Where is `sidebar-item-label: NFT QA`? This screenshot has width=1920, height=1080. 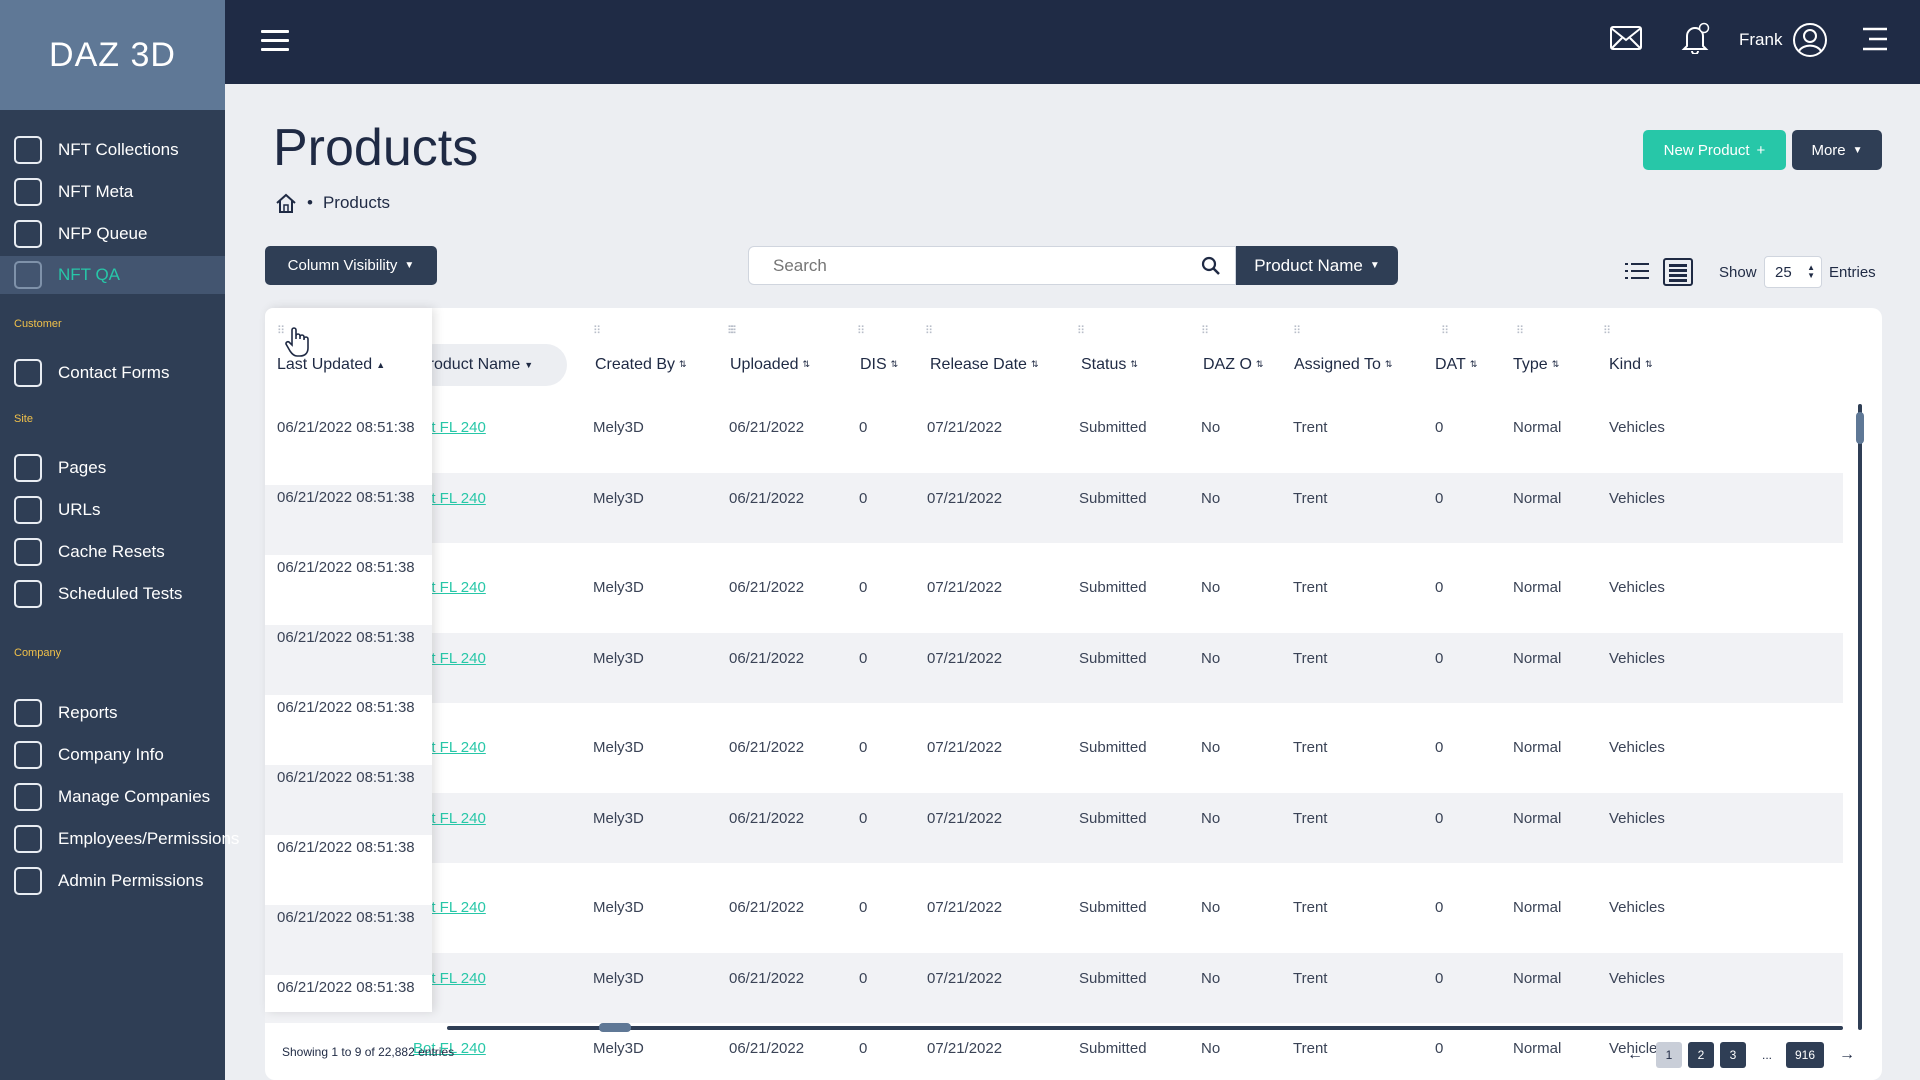 sidebar-item-label: NFT QA is located at coordinates (89, 274).